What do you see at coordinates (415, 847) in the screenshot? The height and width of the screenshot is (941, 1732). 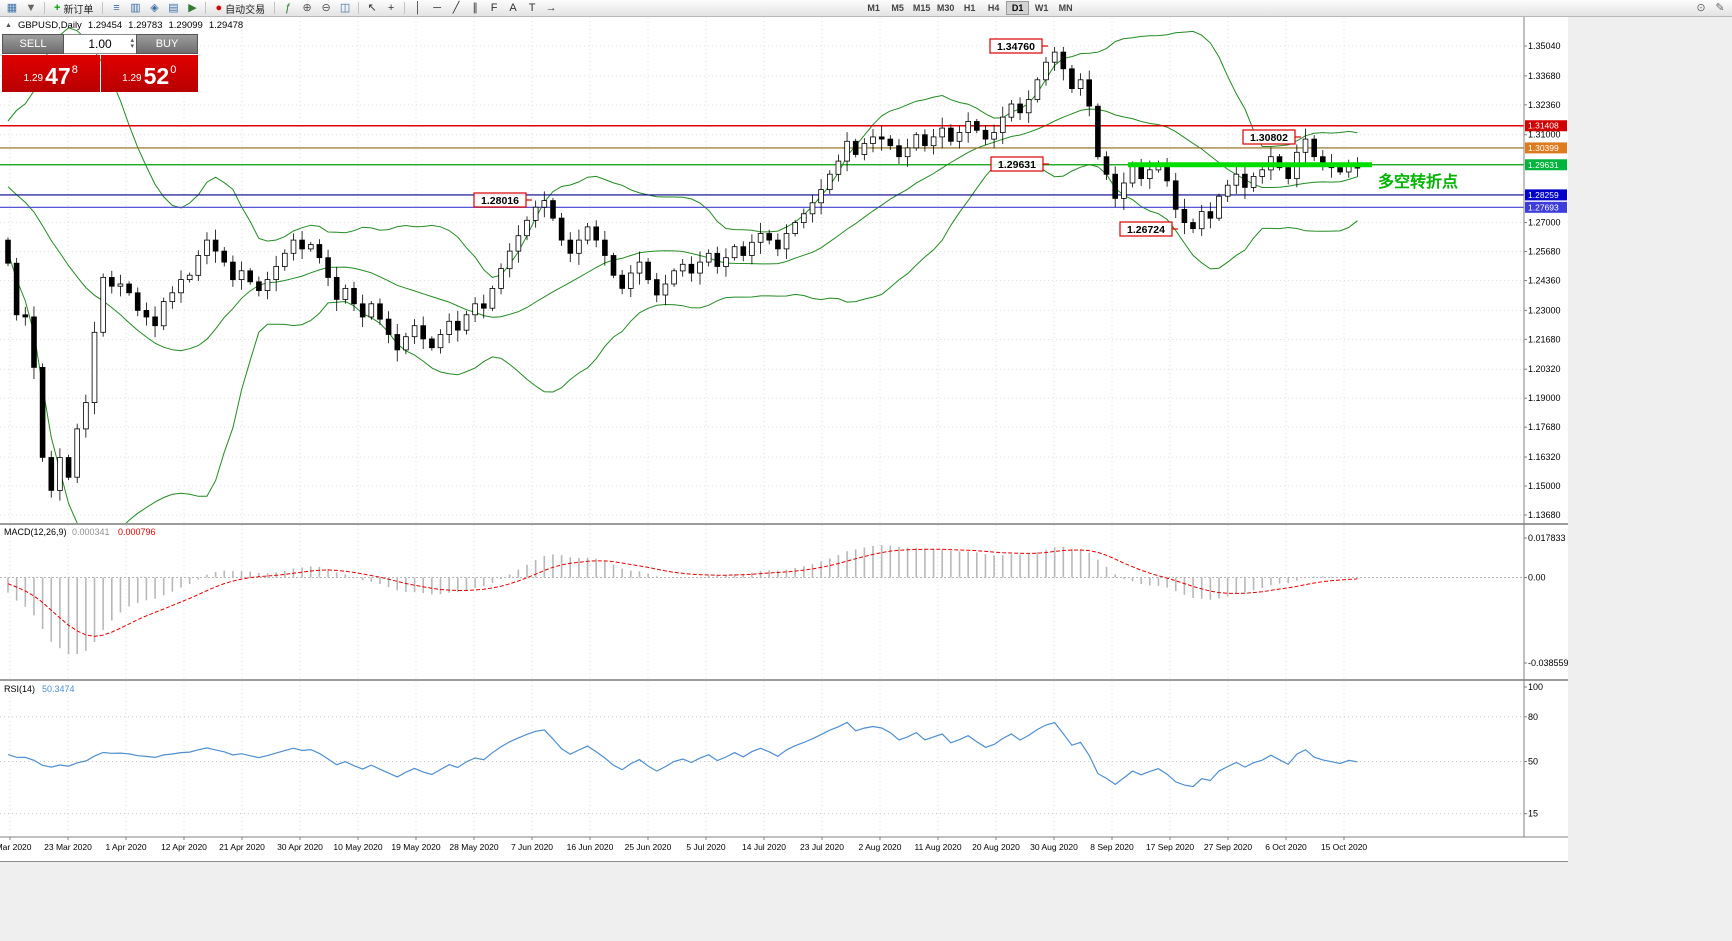 I see `svg-text: 19 May 2020` at bounding box center [415, 847].